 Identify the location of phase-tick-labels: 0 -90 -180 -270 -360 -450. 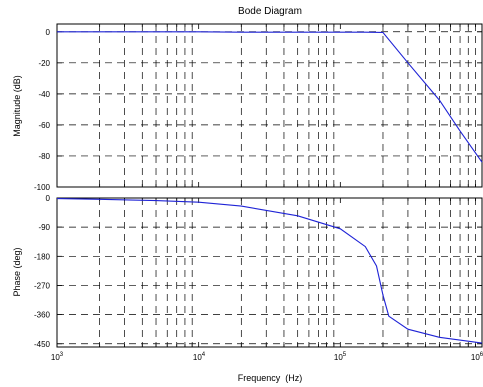
(42, 271).